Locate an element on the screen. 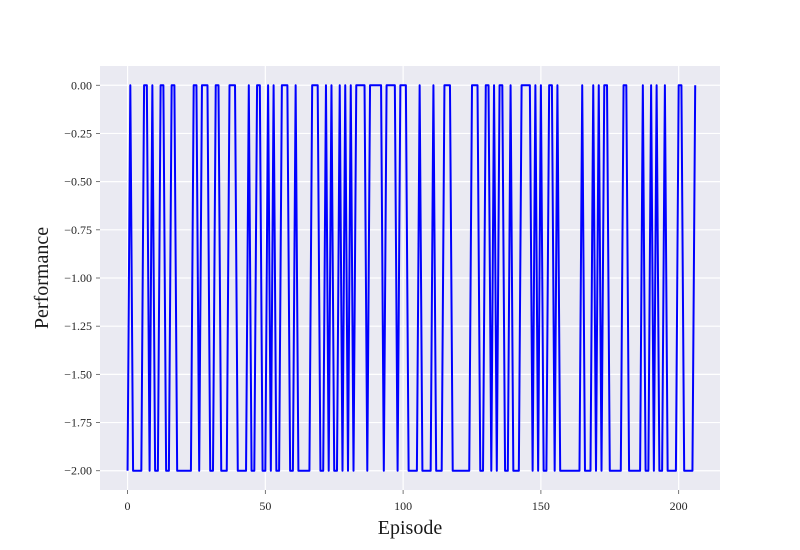  x-tick-label: 100 is located at coordinates (403, 506).